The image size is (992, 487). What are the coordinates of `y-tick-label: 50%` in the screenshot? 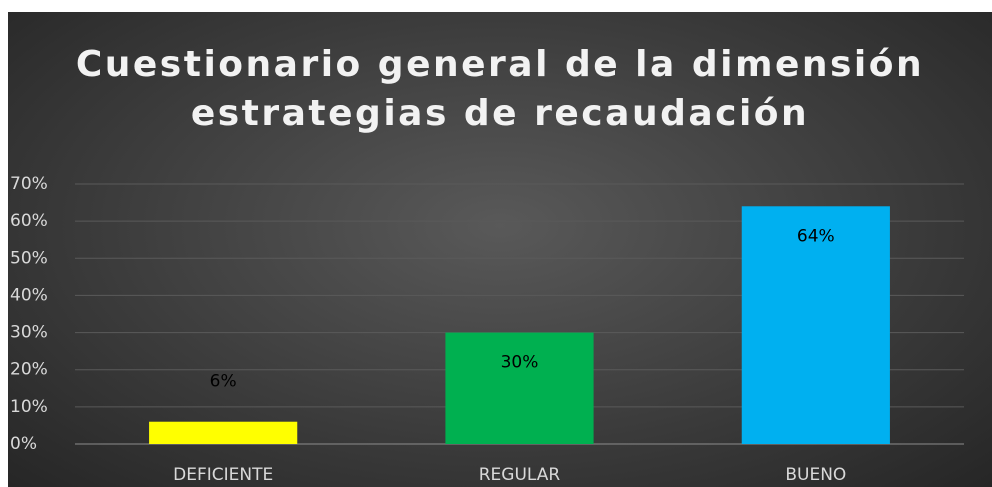 It's located at (29, 258).